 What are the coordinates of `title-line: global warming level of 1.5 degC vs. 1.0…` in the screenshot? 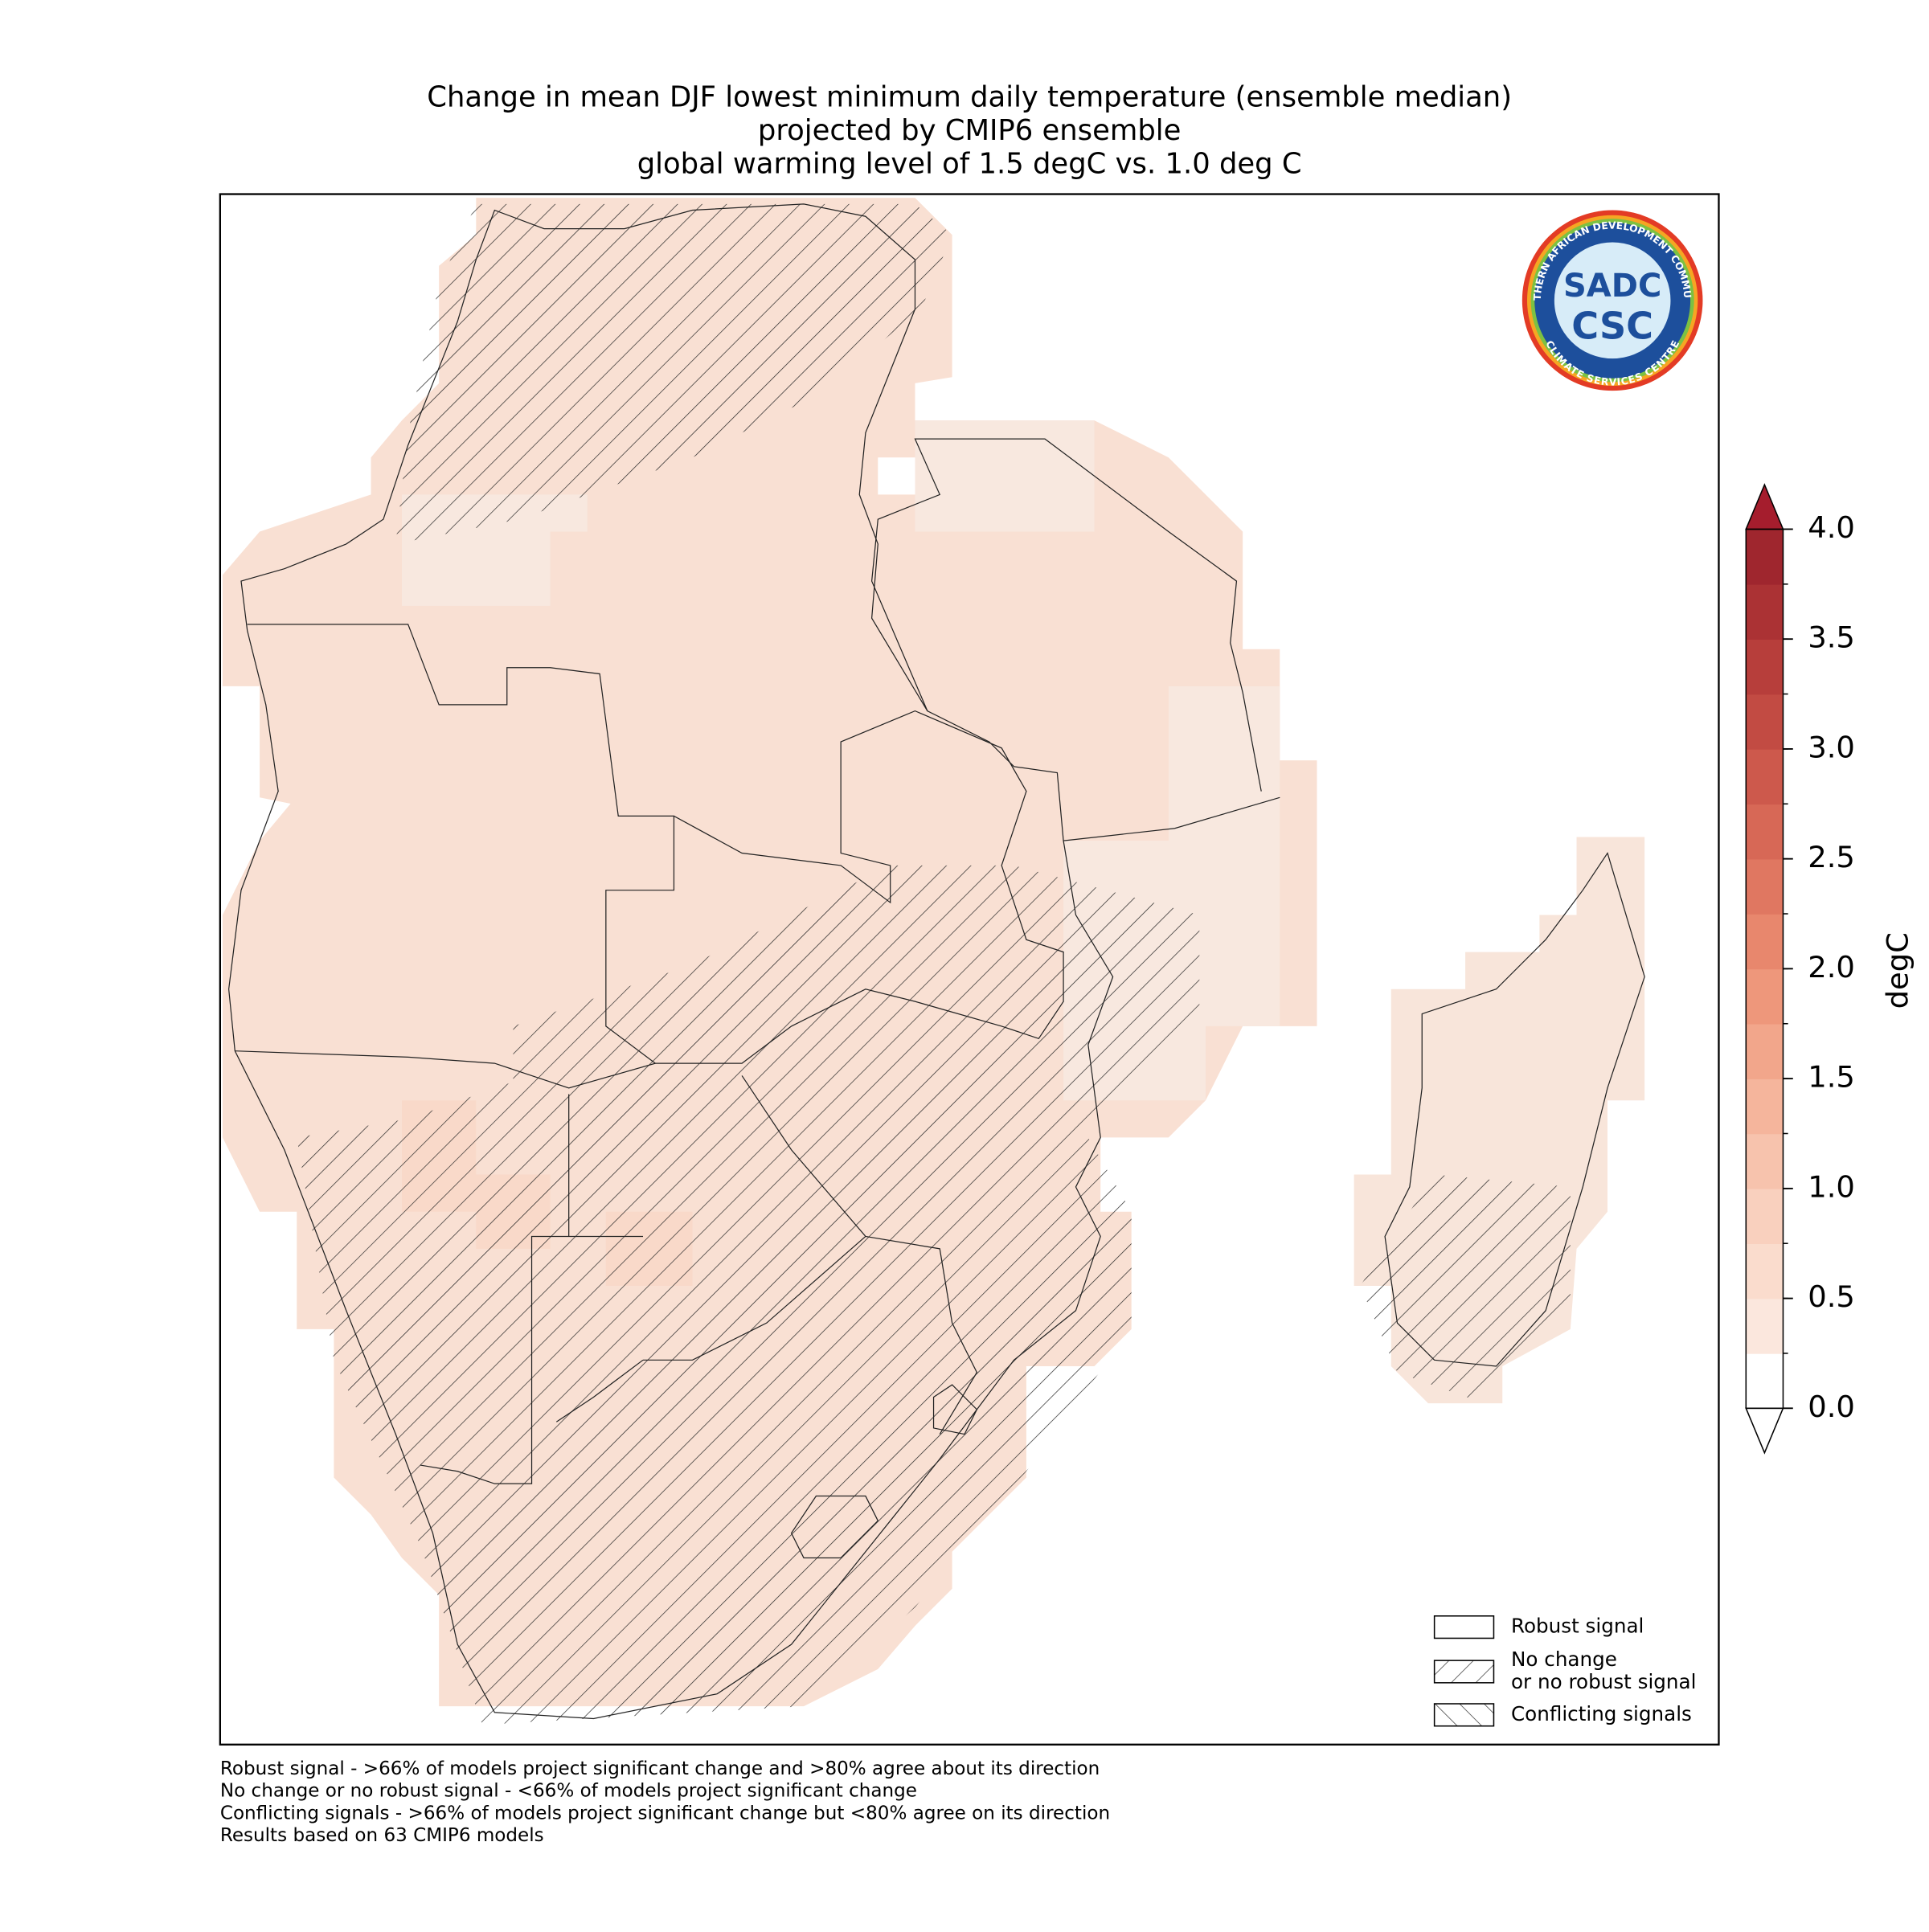 It's located at (969, 163).